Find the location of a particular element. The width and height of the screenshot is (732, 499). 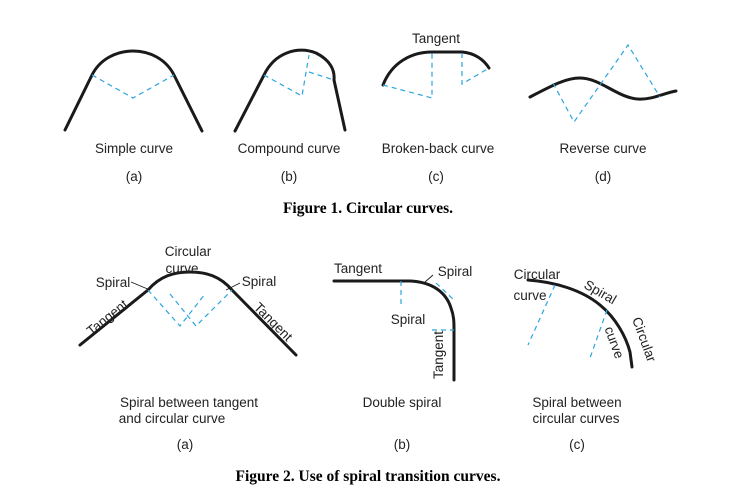

simple-curve-label: Simple curve is located at coordinates (134, 148).